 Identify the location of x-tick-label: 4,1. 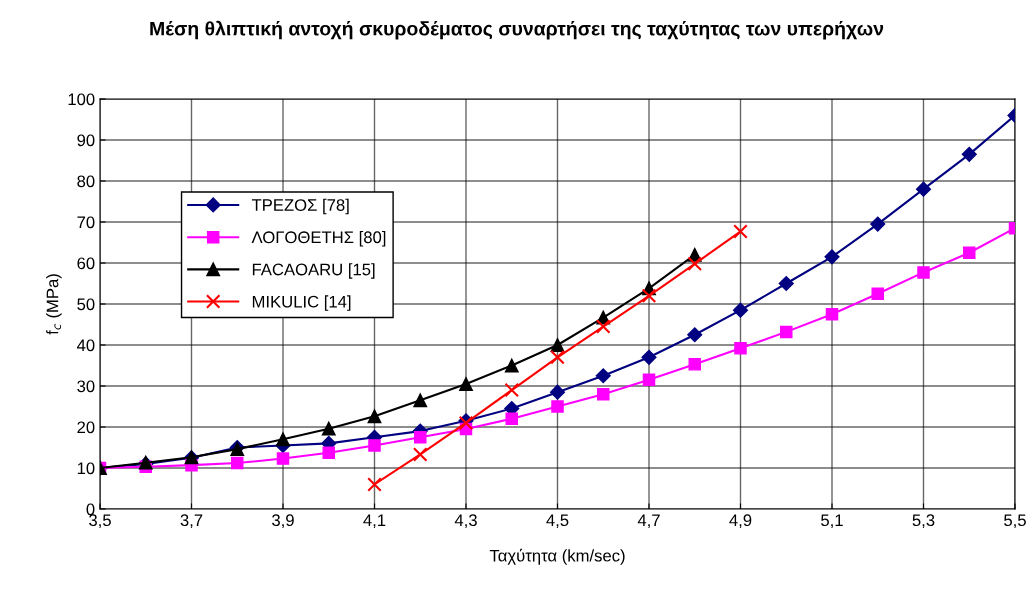
(374, 521).